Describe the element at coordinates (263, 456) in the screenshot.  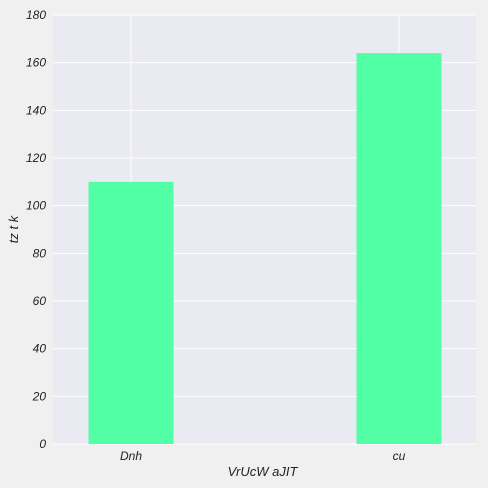
I see `x-tick-labels: Dnh cu` at that location.